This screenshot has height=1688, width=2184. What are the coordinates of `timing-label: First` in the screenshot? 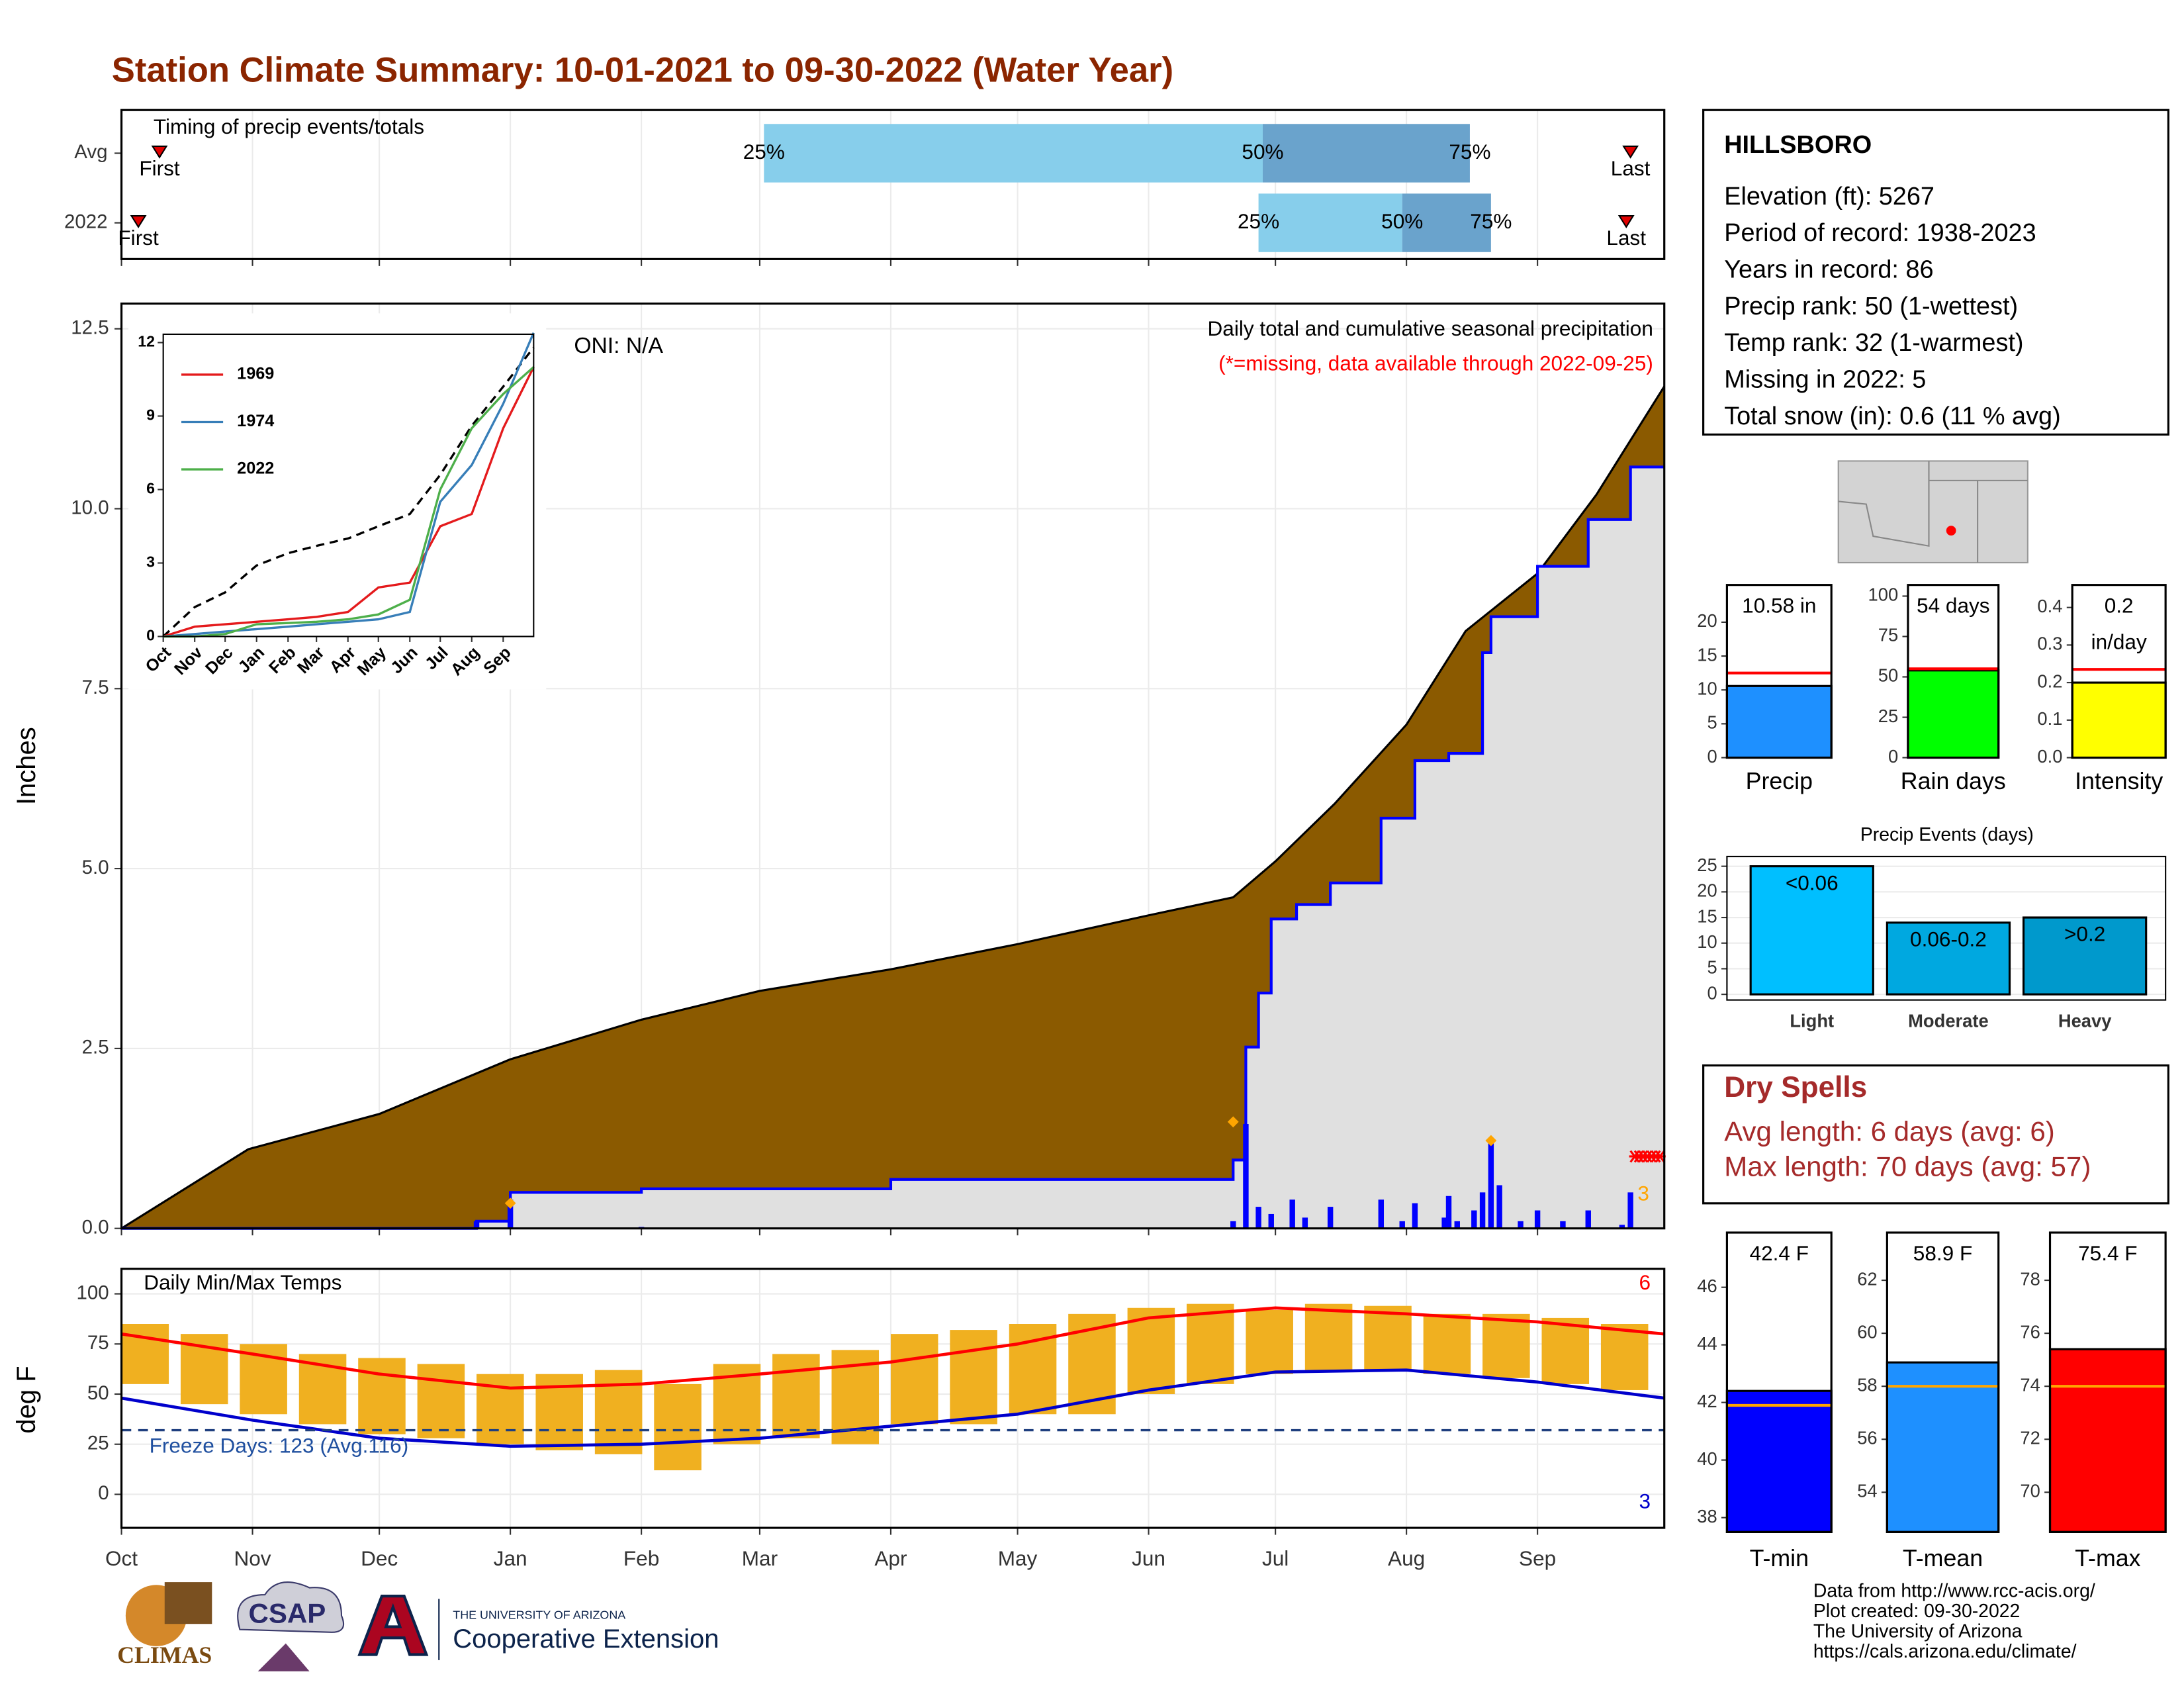 It's located at (138, 238).